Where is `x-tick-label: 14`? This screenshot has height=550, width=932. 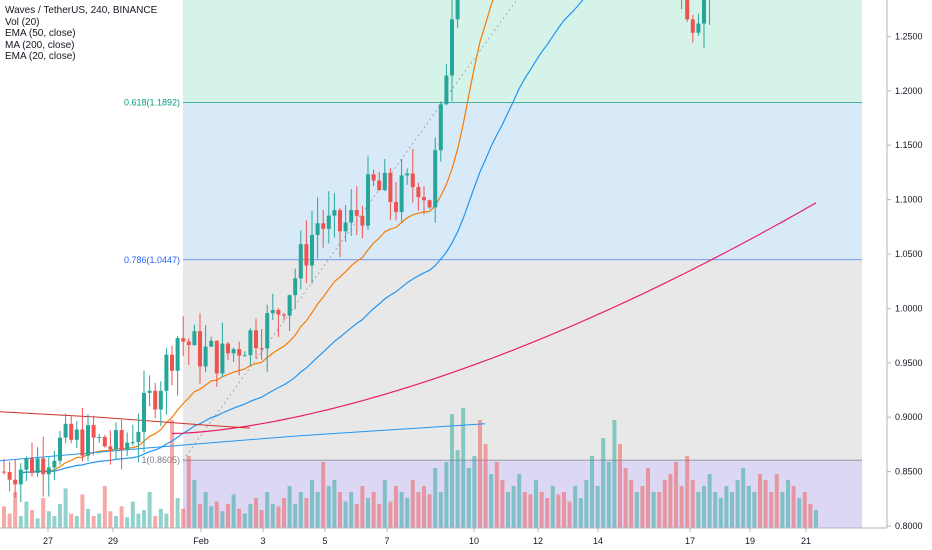
x-tick-label: 14 is located at coordinates (598, 541).